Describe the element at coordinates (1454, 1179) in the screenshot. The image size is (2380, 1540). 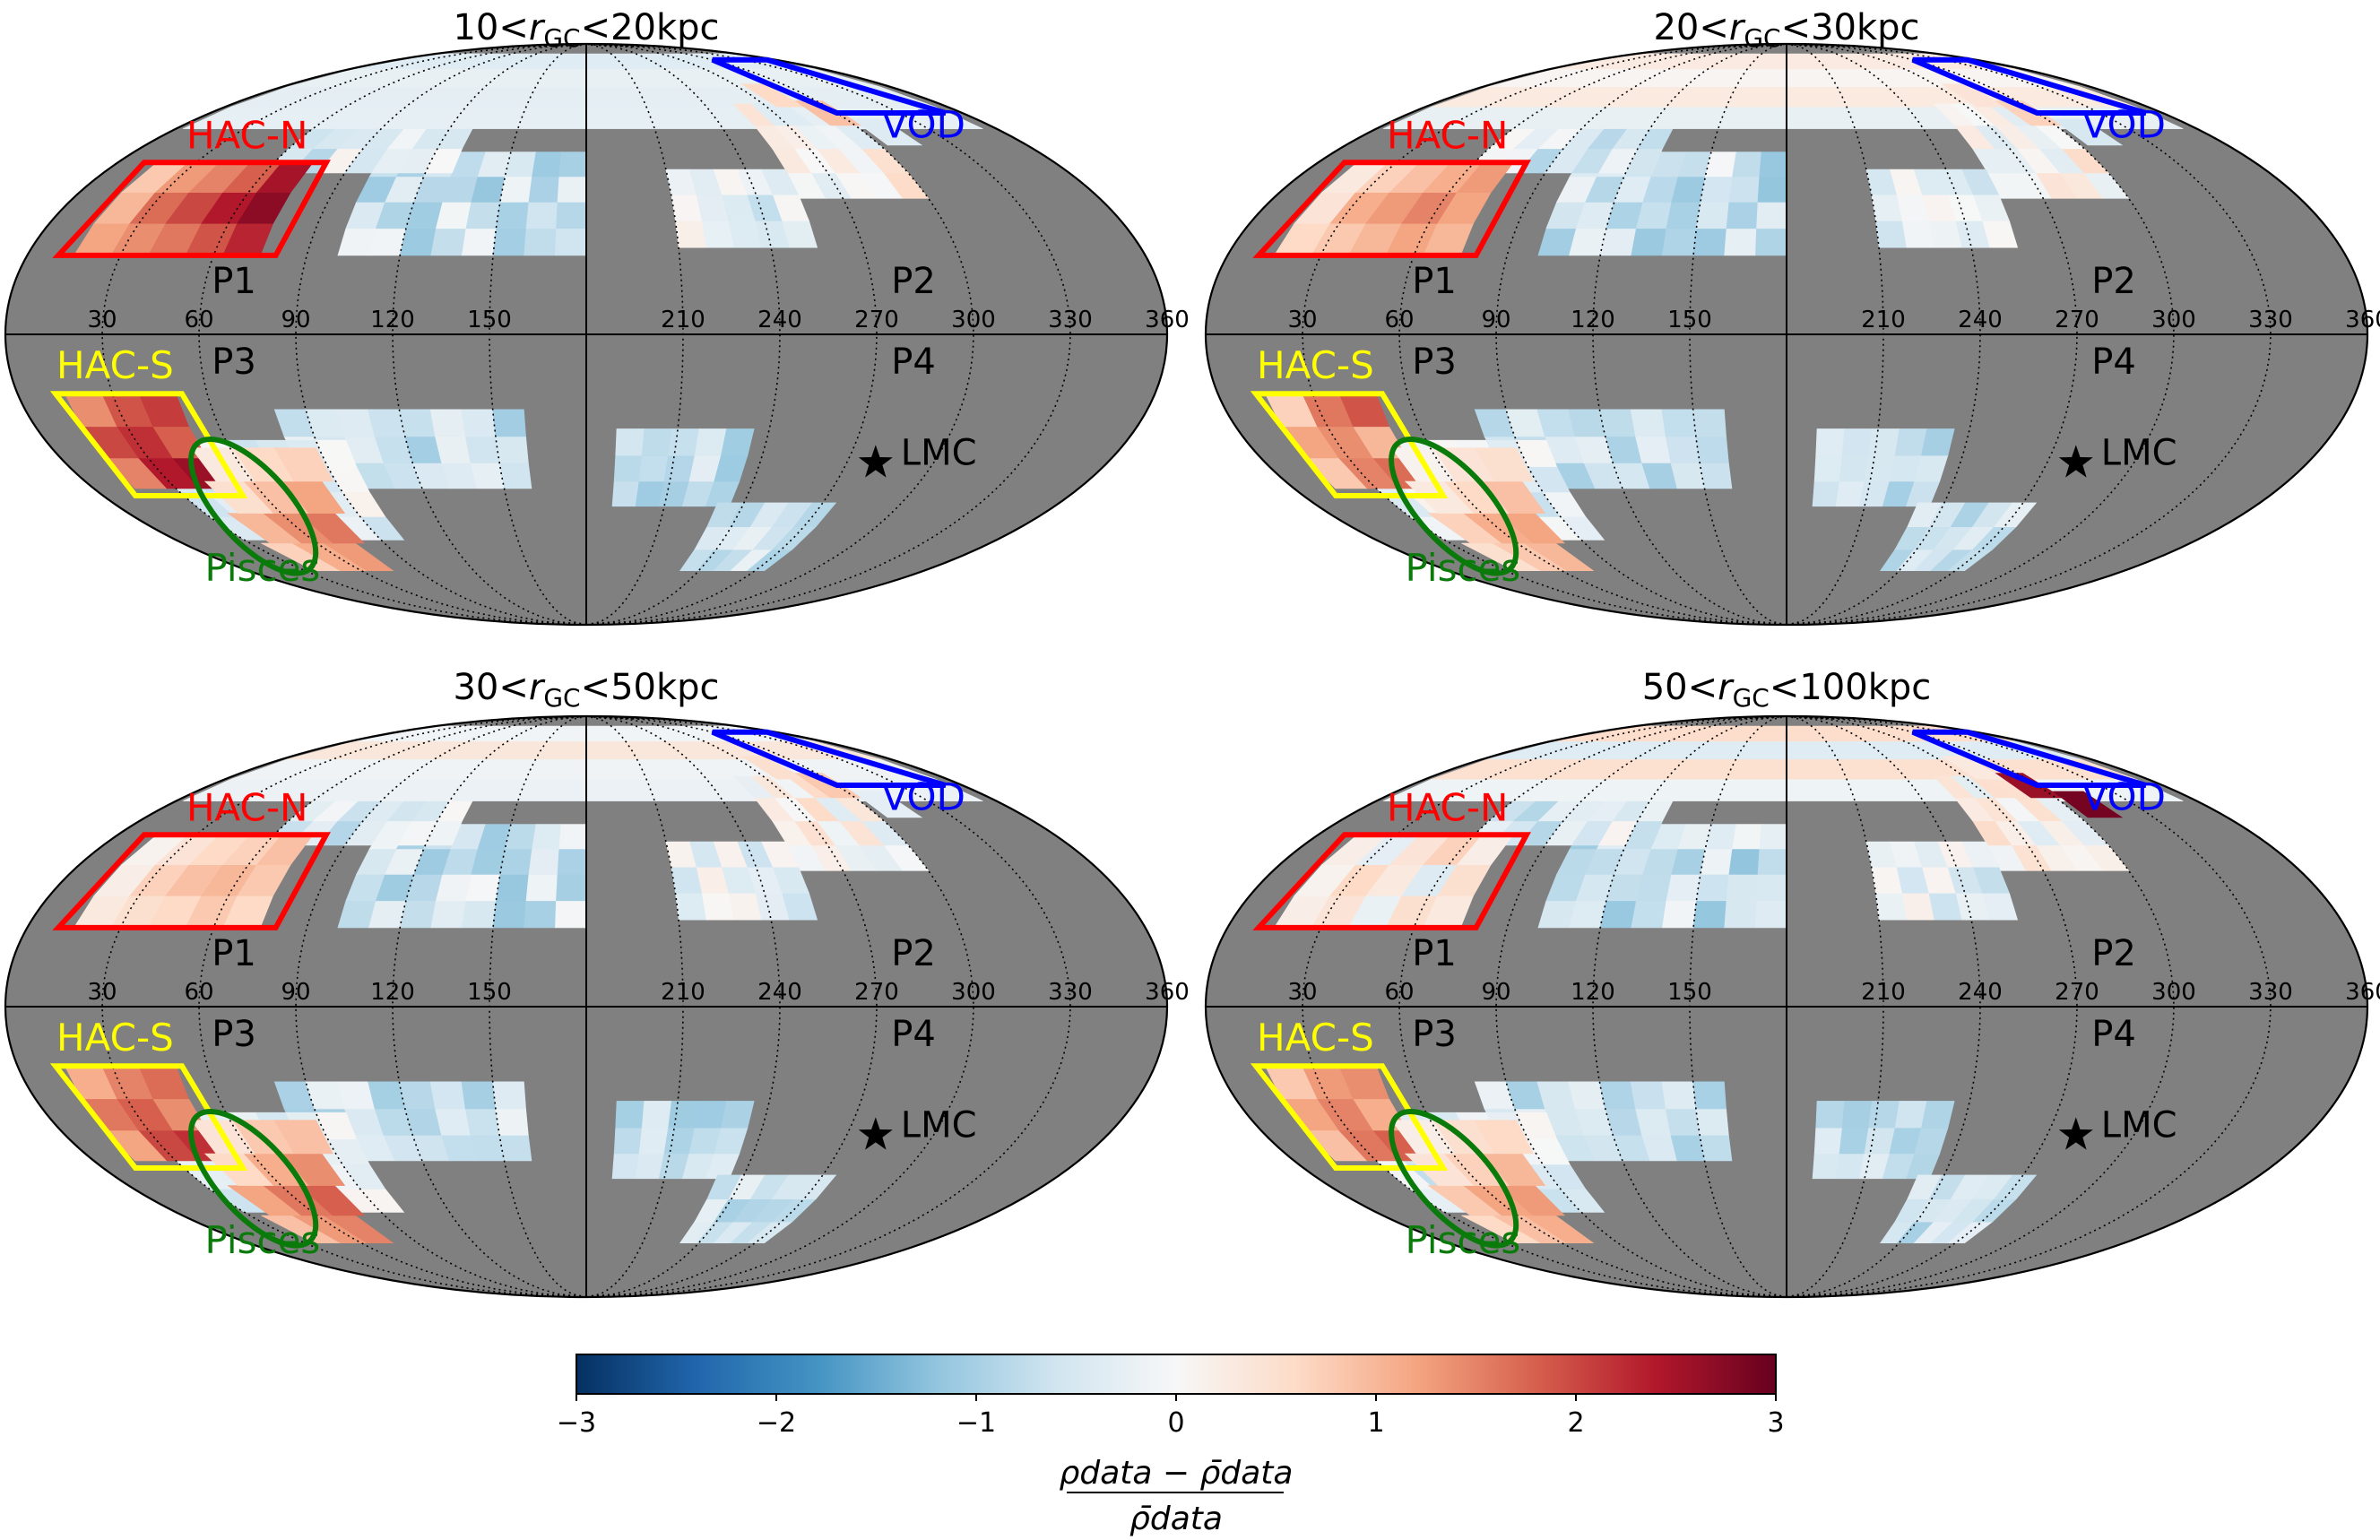
I see `pisces-outline` at that location.